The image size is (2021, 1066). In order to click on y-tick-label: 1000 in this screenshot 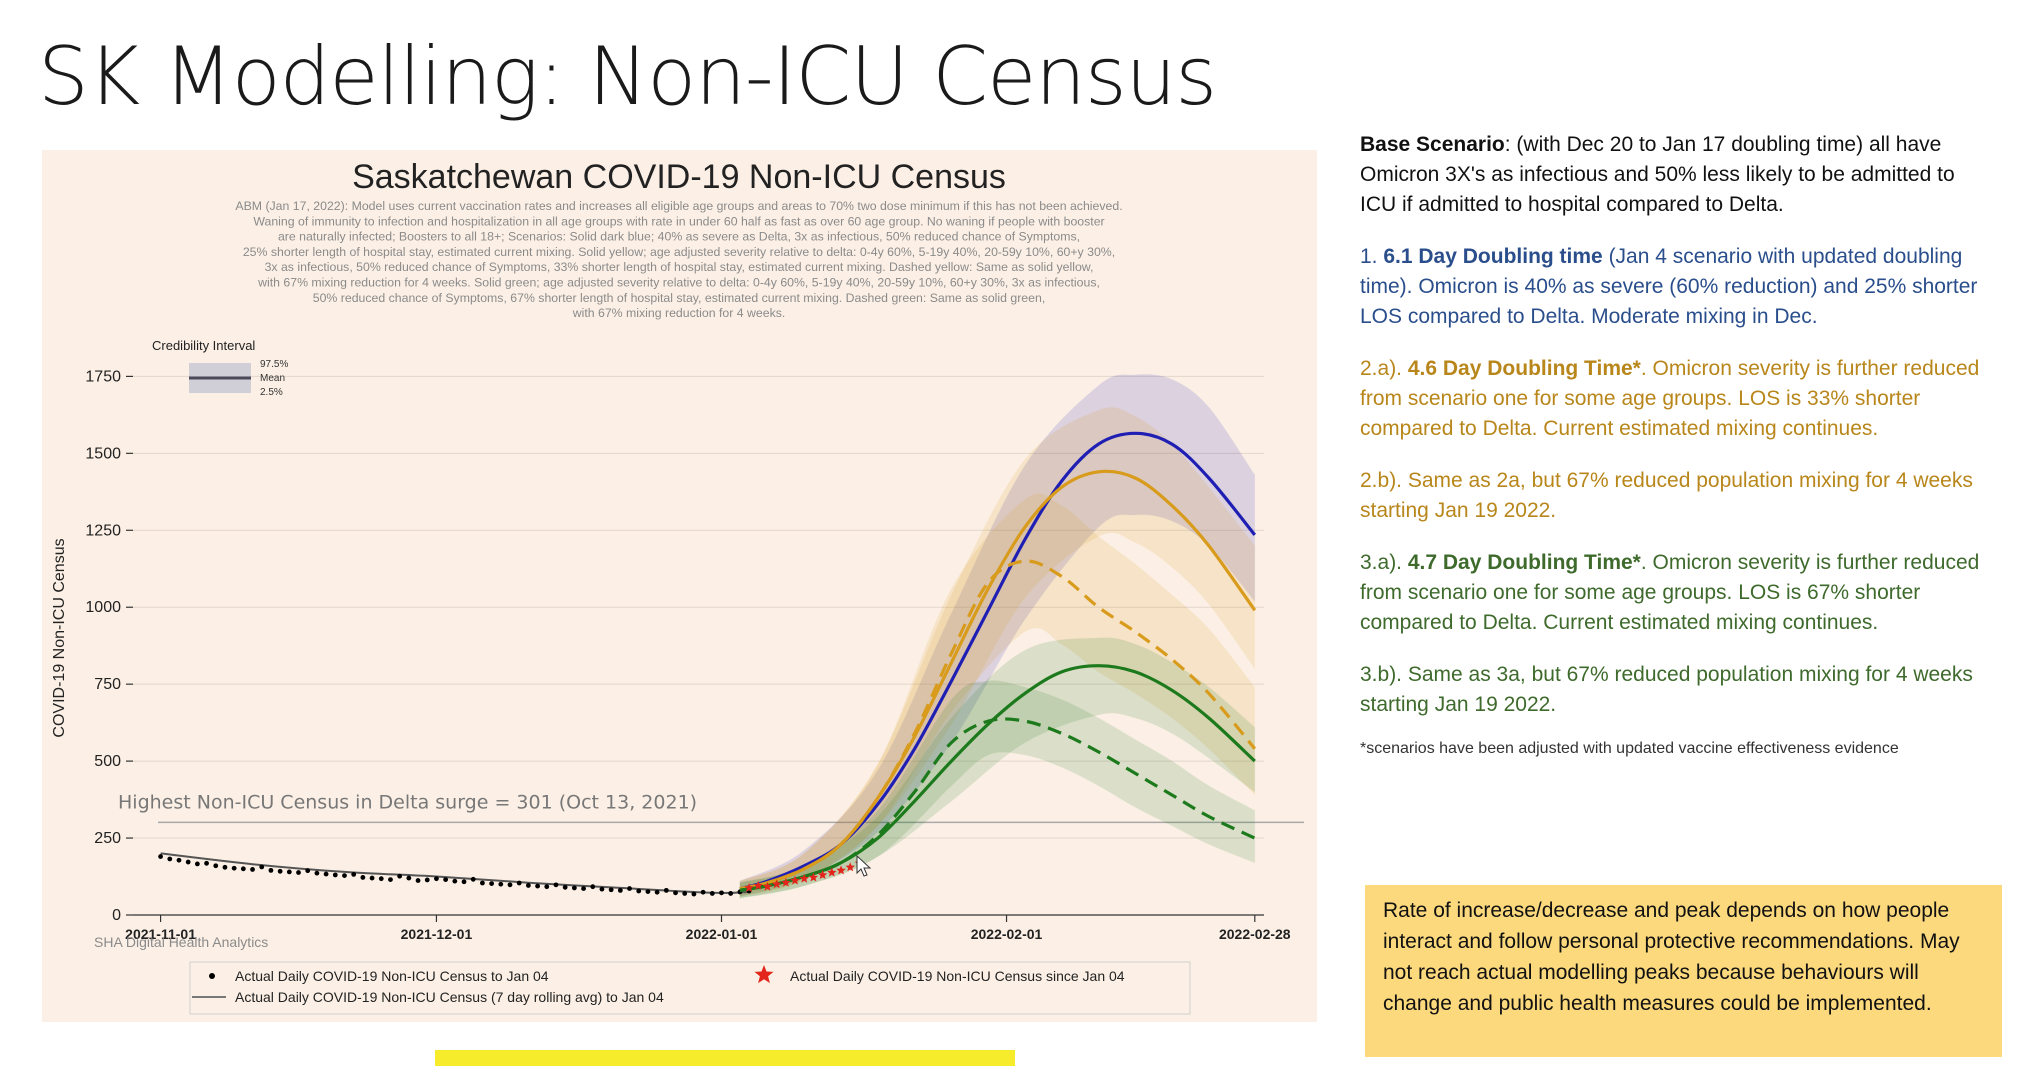, I will do `click(103, 607)`.